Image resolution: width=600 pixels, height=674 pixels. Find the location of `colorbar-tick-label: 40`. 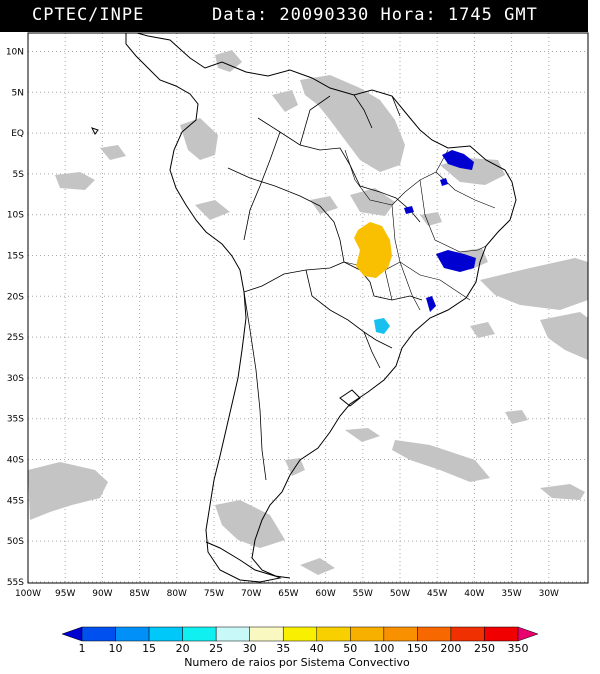

colorbar-tick-label: 40 is located at coordinates (317, 648).